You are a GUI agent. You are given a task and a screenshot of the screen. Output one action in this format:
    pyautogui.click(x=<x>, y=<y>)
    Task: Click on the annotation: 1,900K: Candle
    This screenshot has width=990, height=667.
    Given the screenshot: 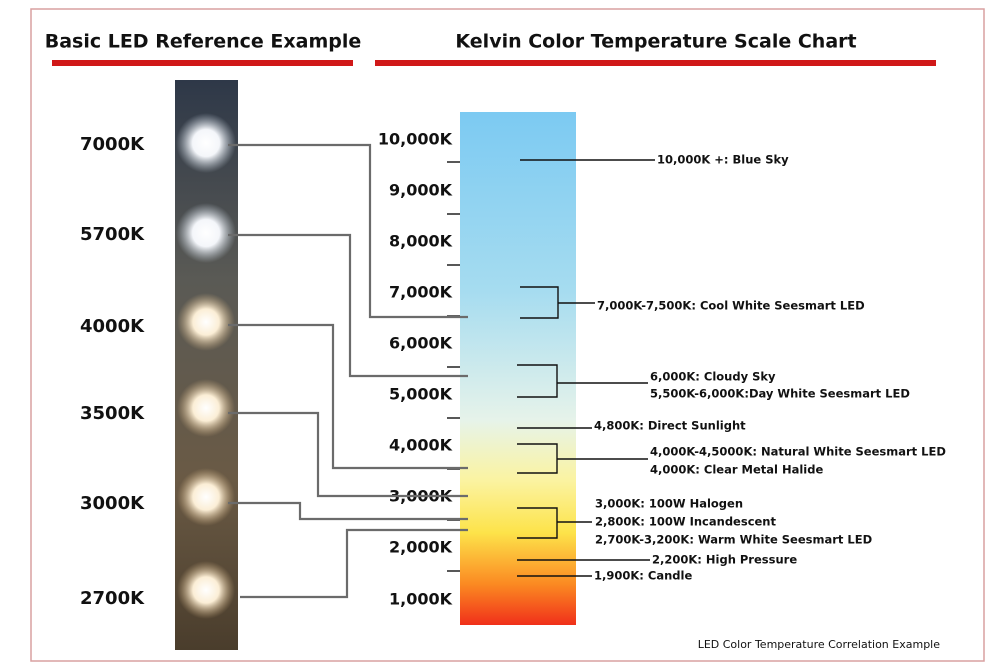 What is the action you would take?
    pyautogui.click(x=643, y=576)
    